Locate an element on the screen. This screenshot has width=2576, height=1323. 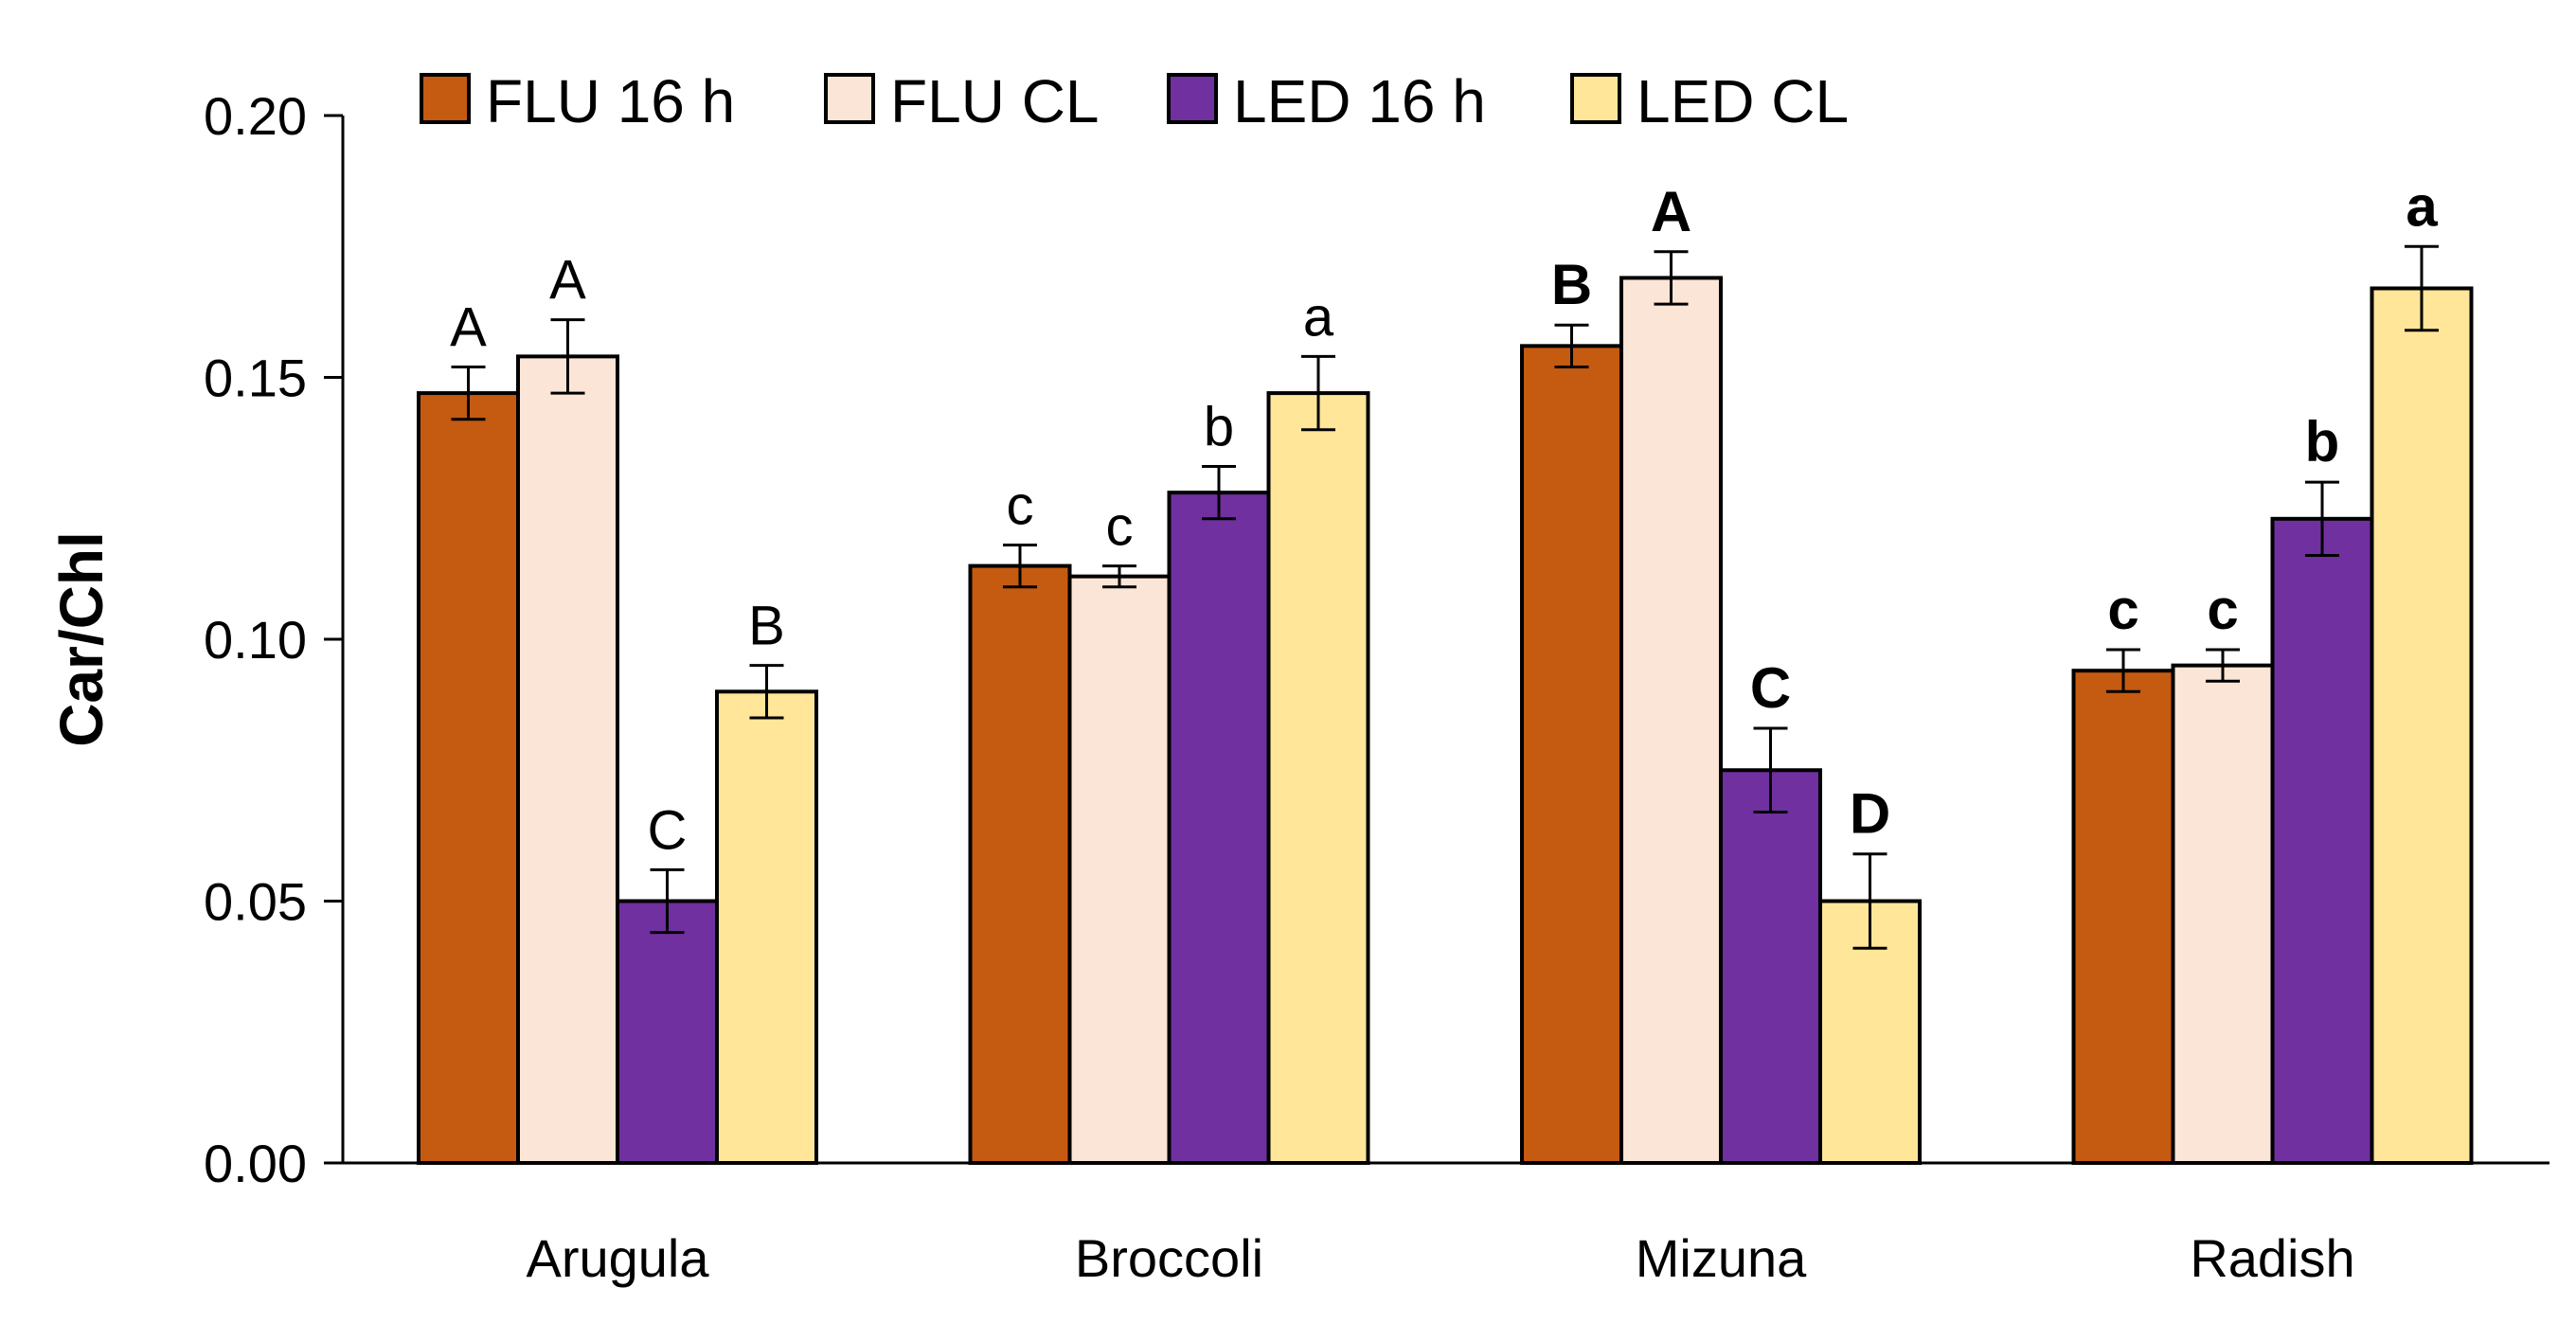
y-tick-label: 0.05 is located at coordinates (255, 902).